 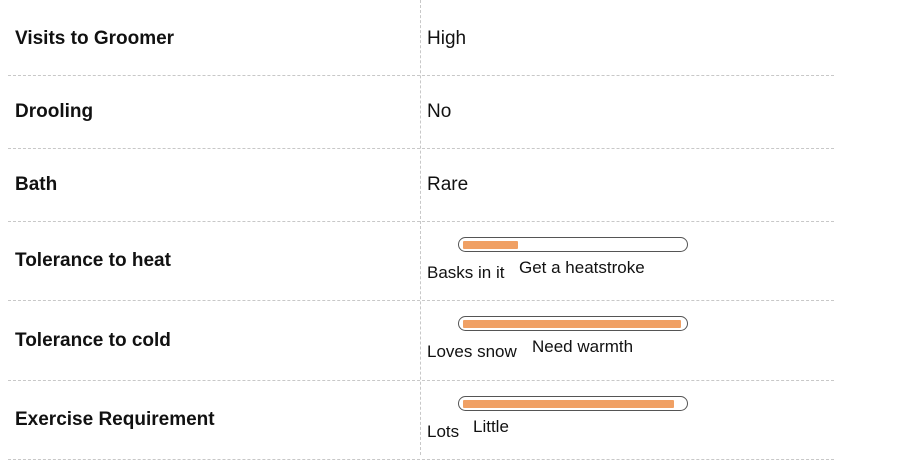 I want to click on column-divider, so click(x=420, y=227).